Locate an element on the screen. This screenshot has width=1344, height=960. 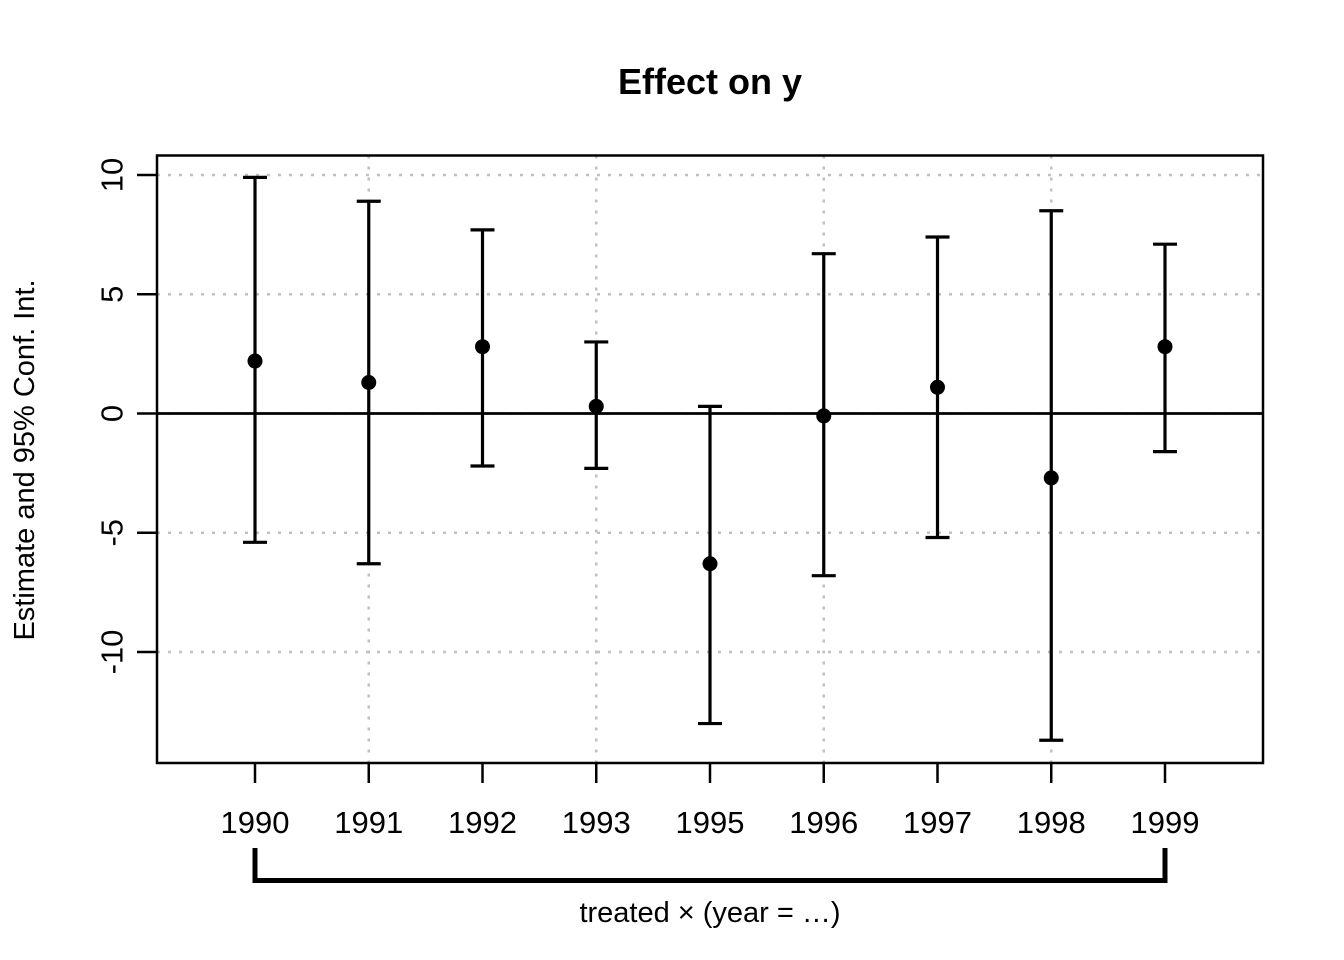
y-tick-label: 0 is located at coordinates (112, 413).